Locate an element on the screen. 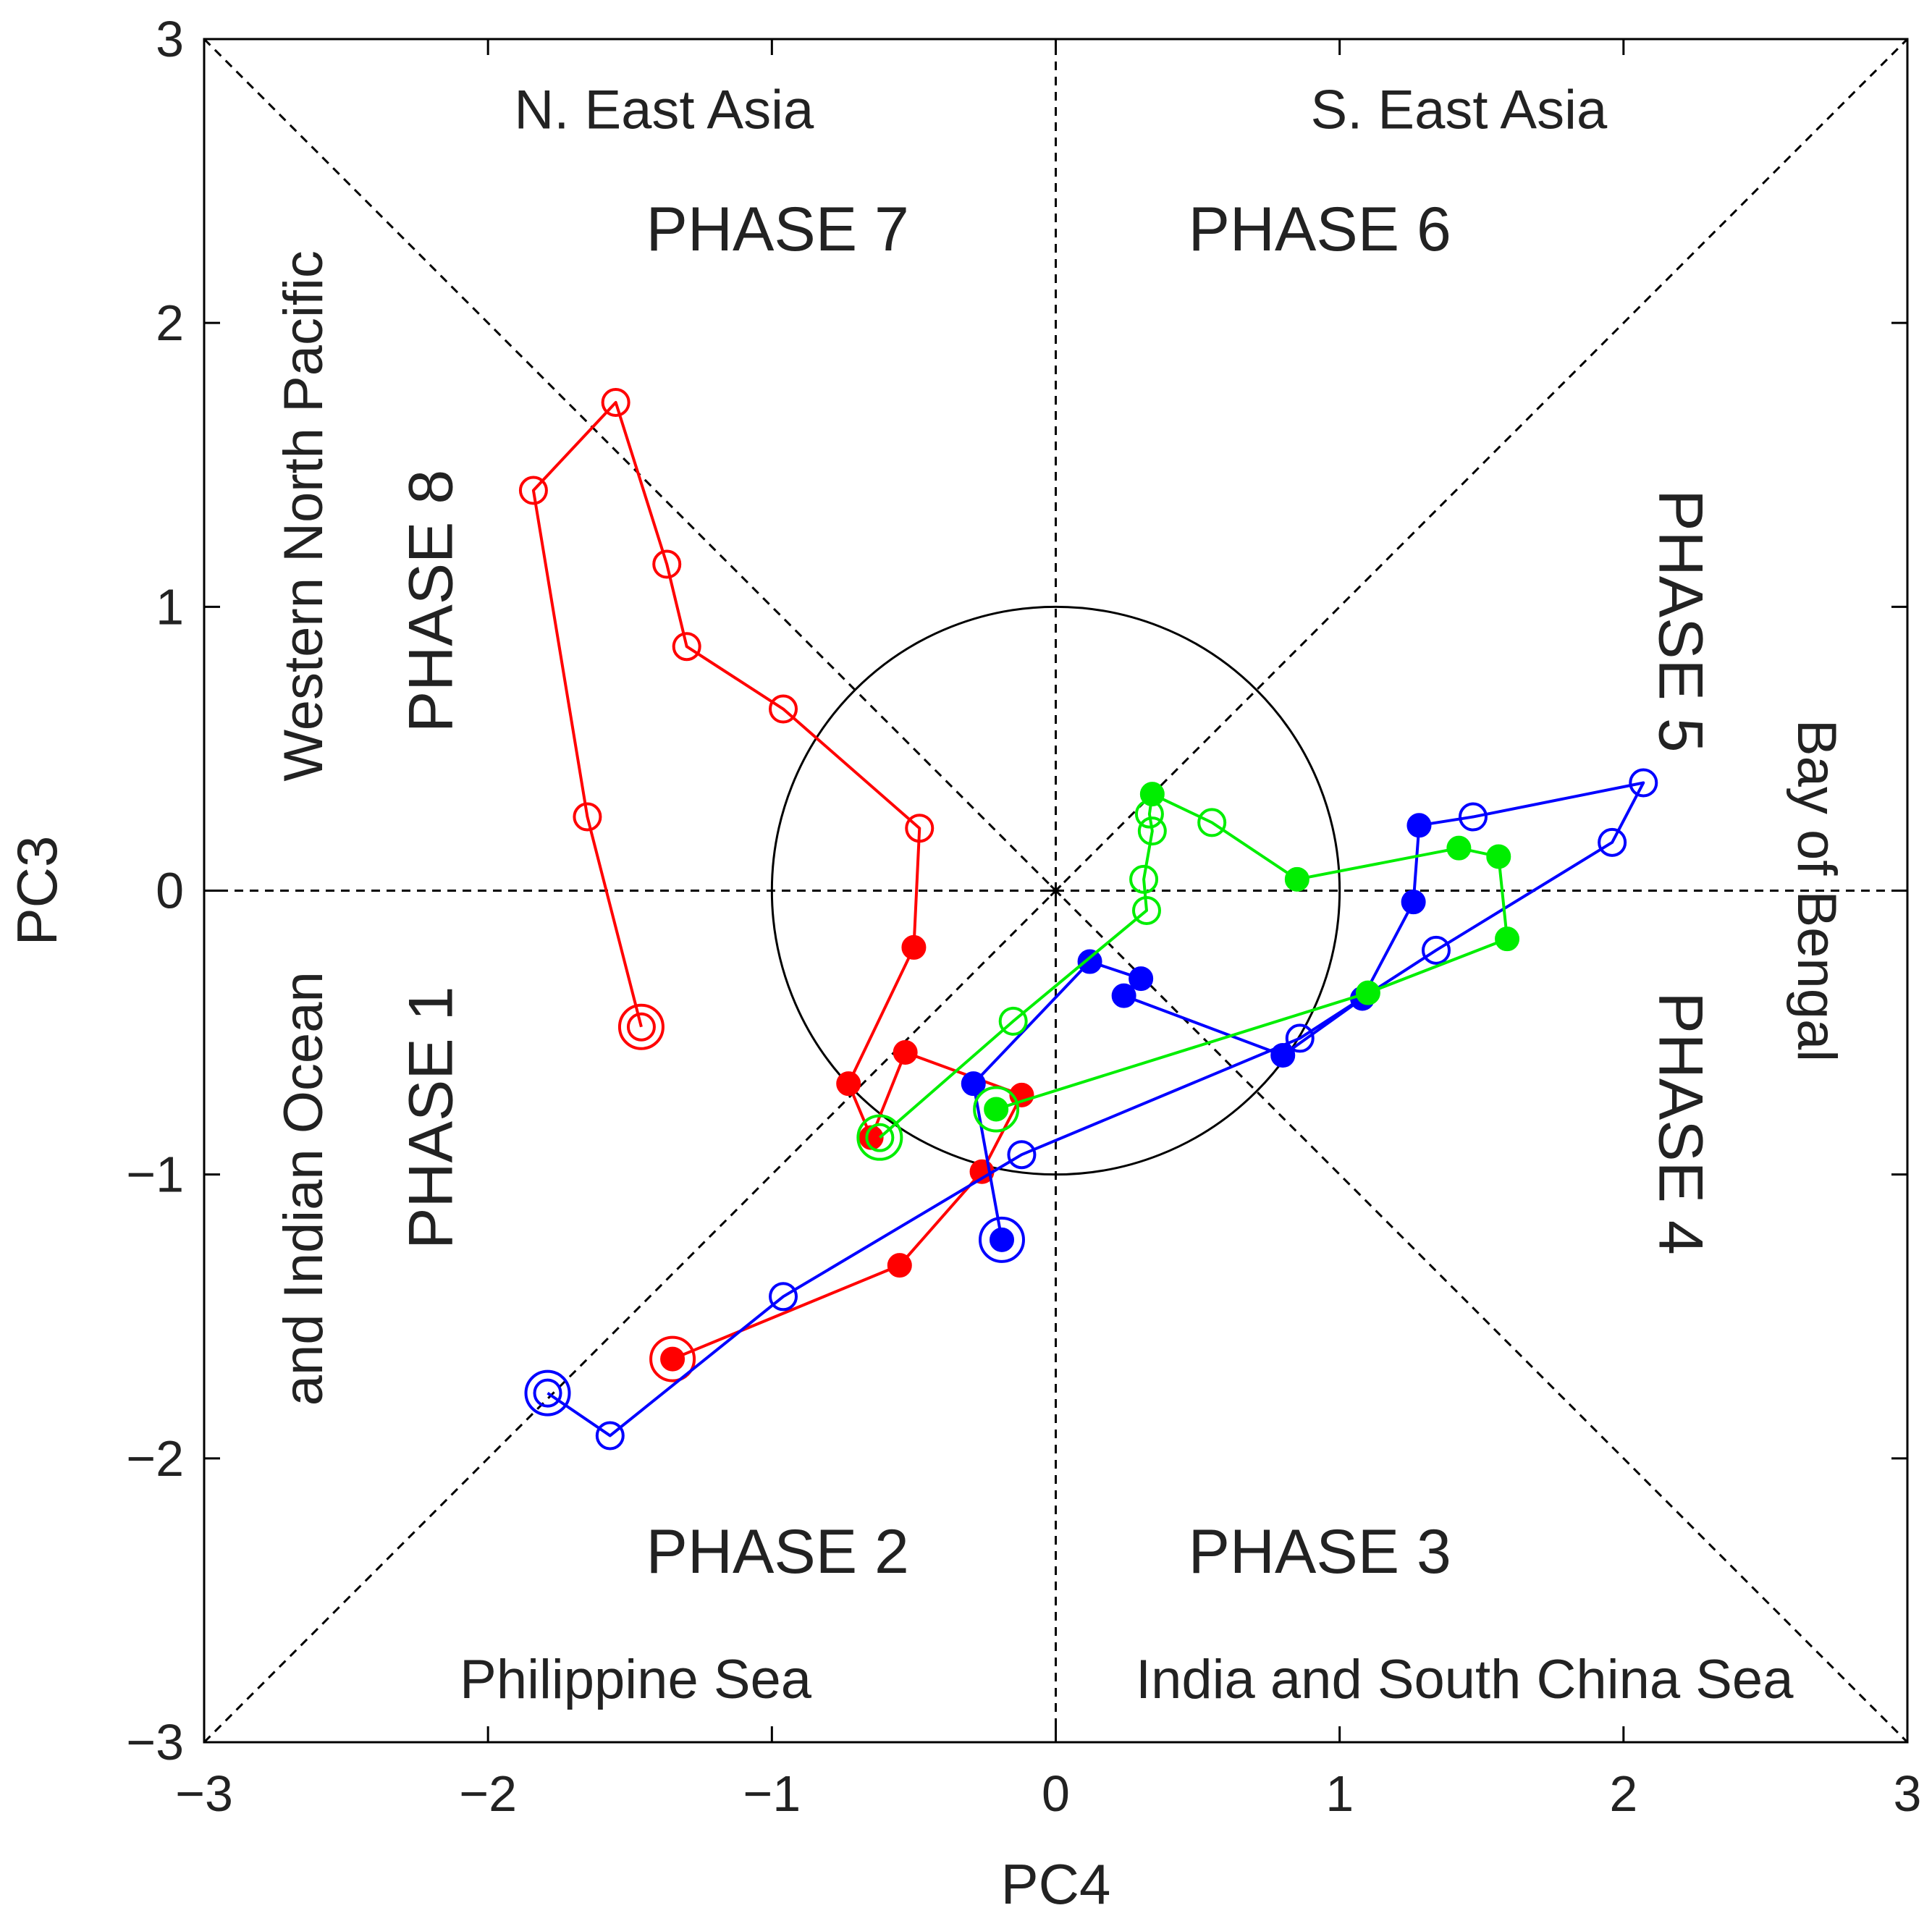  phase-2-label: PHASE 2 is located at coordinates (777, 1552).